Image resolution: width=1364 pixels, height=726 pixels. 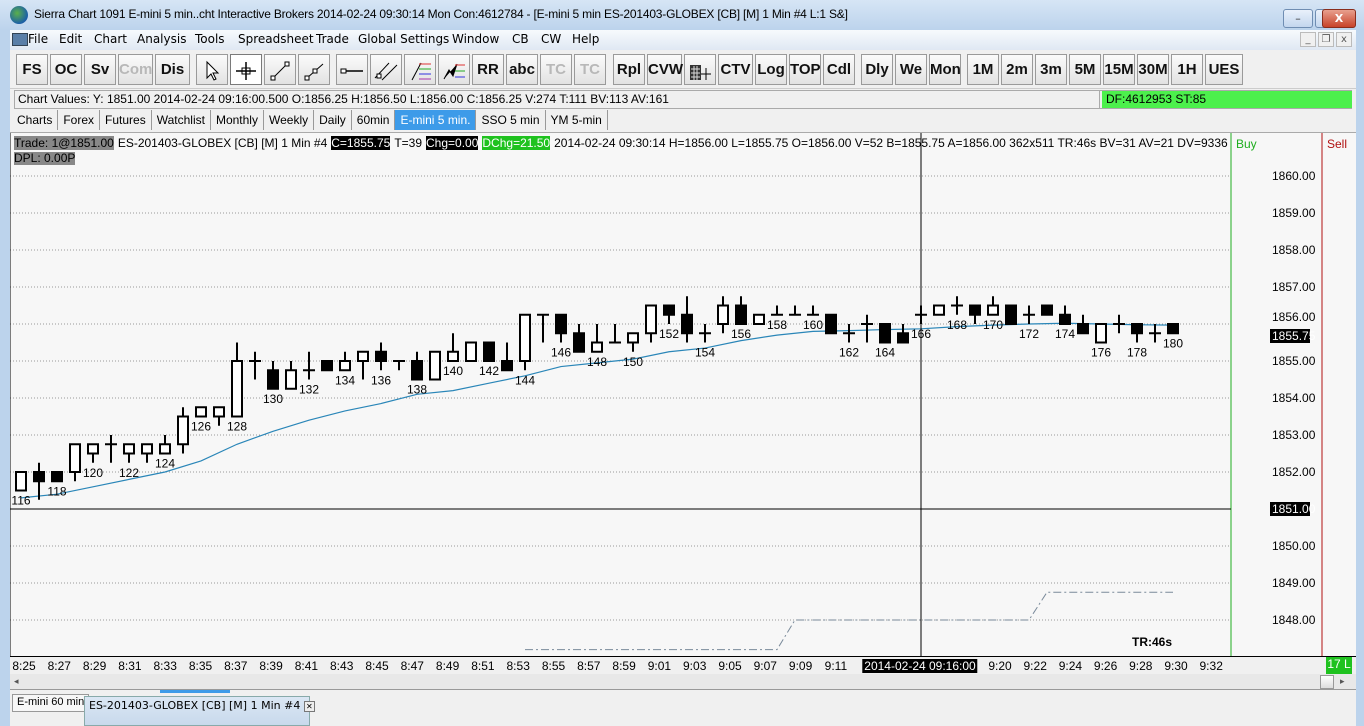 I want to click on toolbar-com-button: Com, so click(x=135, y=69).